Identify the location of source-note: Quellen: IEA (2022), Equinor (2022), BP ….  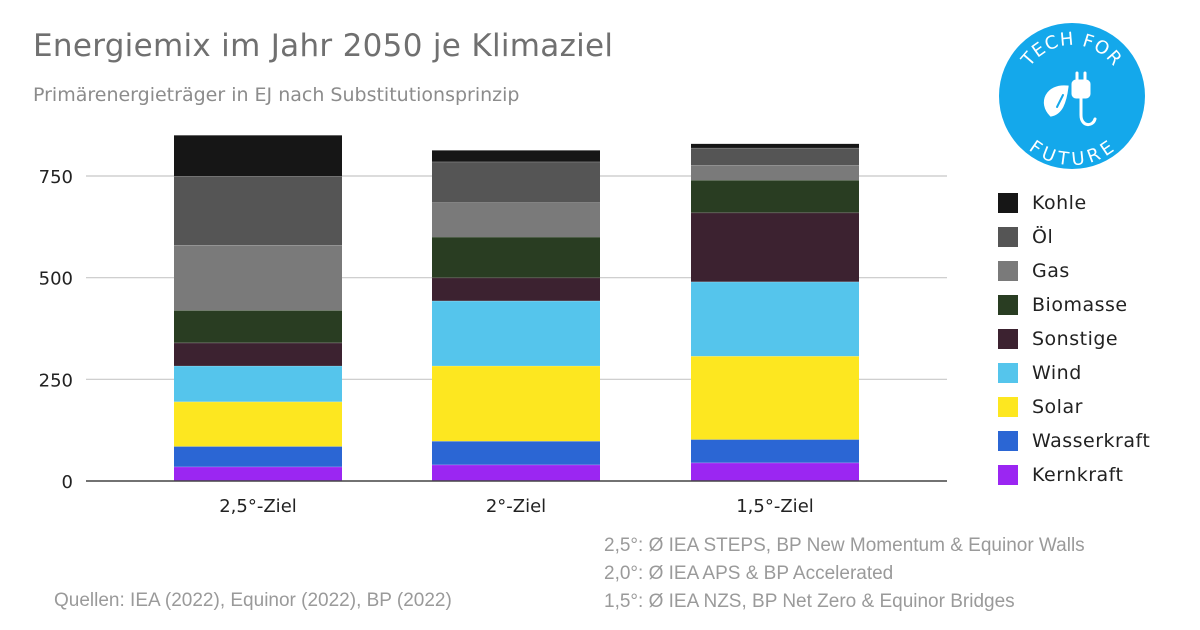
(253, 600).